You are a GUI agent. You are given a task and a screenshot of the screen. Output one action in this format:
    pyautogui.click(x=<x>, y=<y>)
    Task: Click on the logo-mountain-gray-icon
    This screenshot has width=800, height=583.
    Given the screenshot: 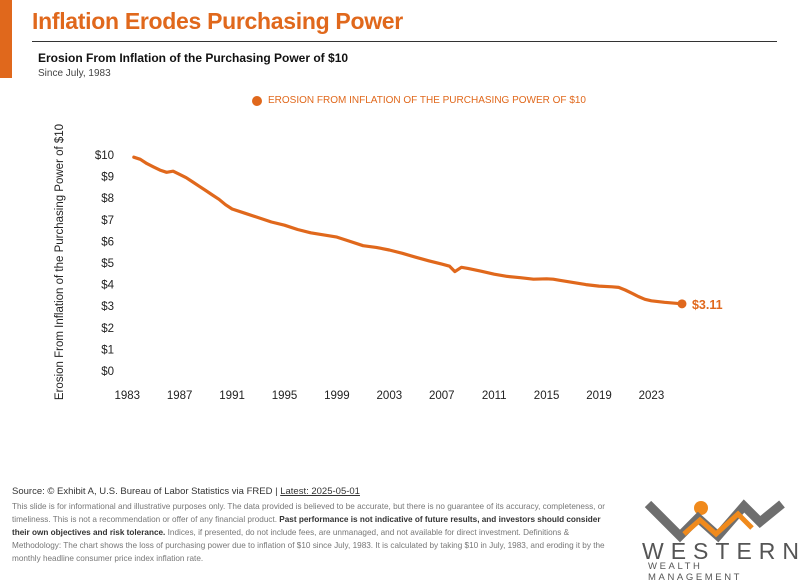 What is the action you would take?
    pyautogui.click(x=714, y=521)
    